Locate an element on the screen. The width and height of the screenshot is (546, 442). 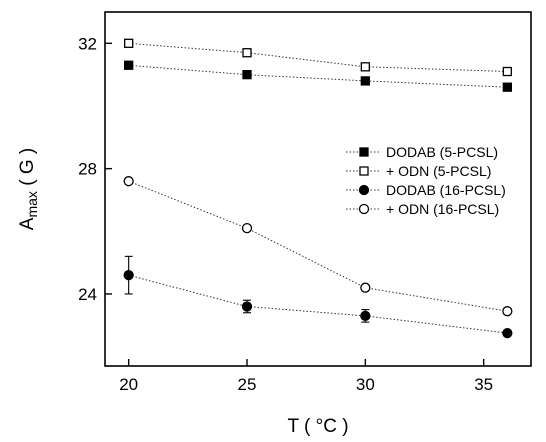
x-tick-label: 25 is located at coordinates (247, 384).